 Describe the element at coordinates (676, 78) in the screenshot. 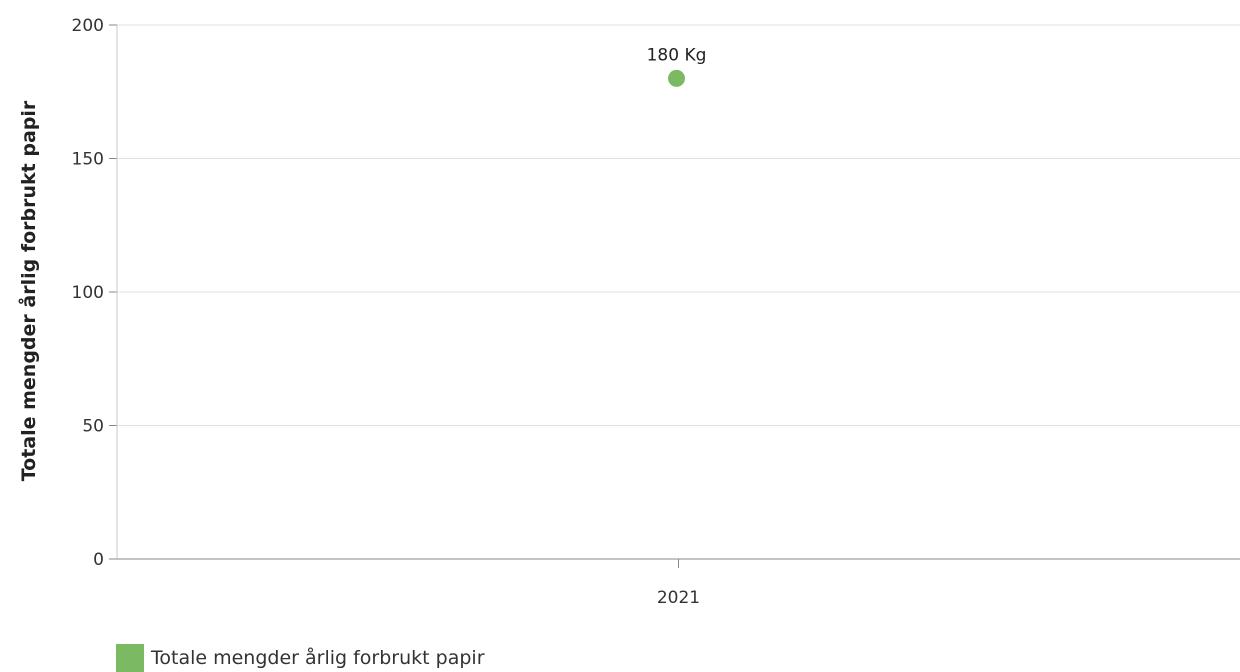

I see `data-point` at that location.